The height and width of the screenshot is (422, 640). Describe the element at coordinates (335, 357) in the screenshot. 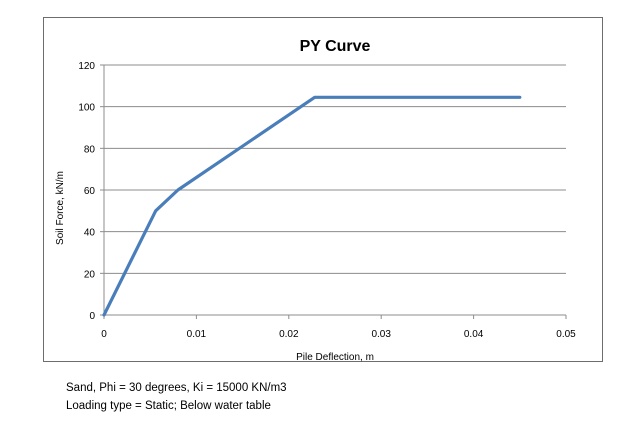

I see `x-axis-label: Pile Deflection, m` at that location.